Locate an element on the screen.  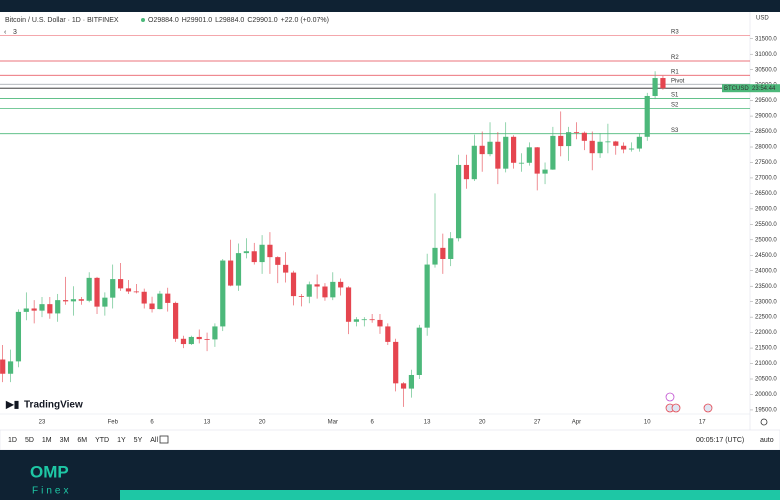
brand-sub: Finex is located at coordinates (51, 491).